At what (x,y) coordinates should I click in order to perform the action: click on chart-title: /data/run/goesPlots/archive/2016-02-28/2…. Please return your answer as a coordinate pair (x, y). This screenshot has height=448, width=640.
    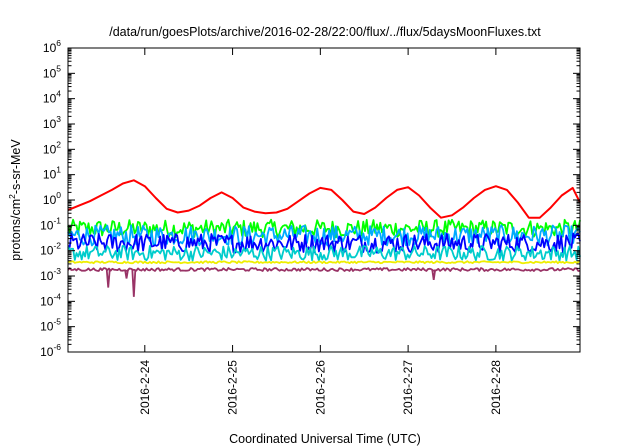
    Looking at the image, I should click on (325, 32).